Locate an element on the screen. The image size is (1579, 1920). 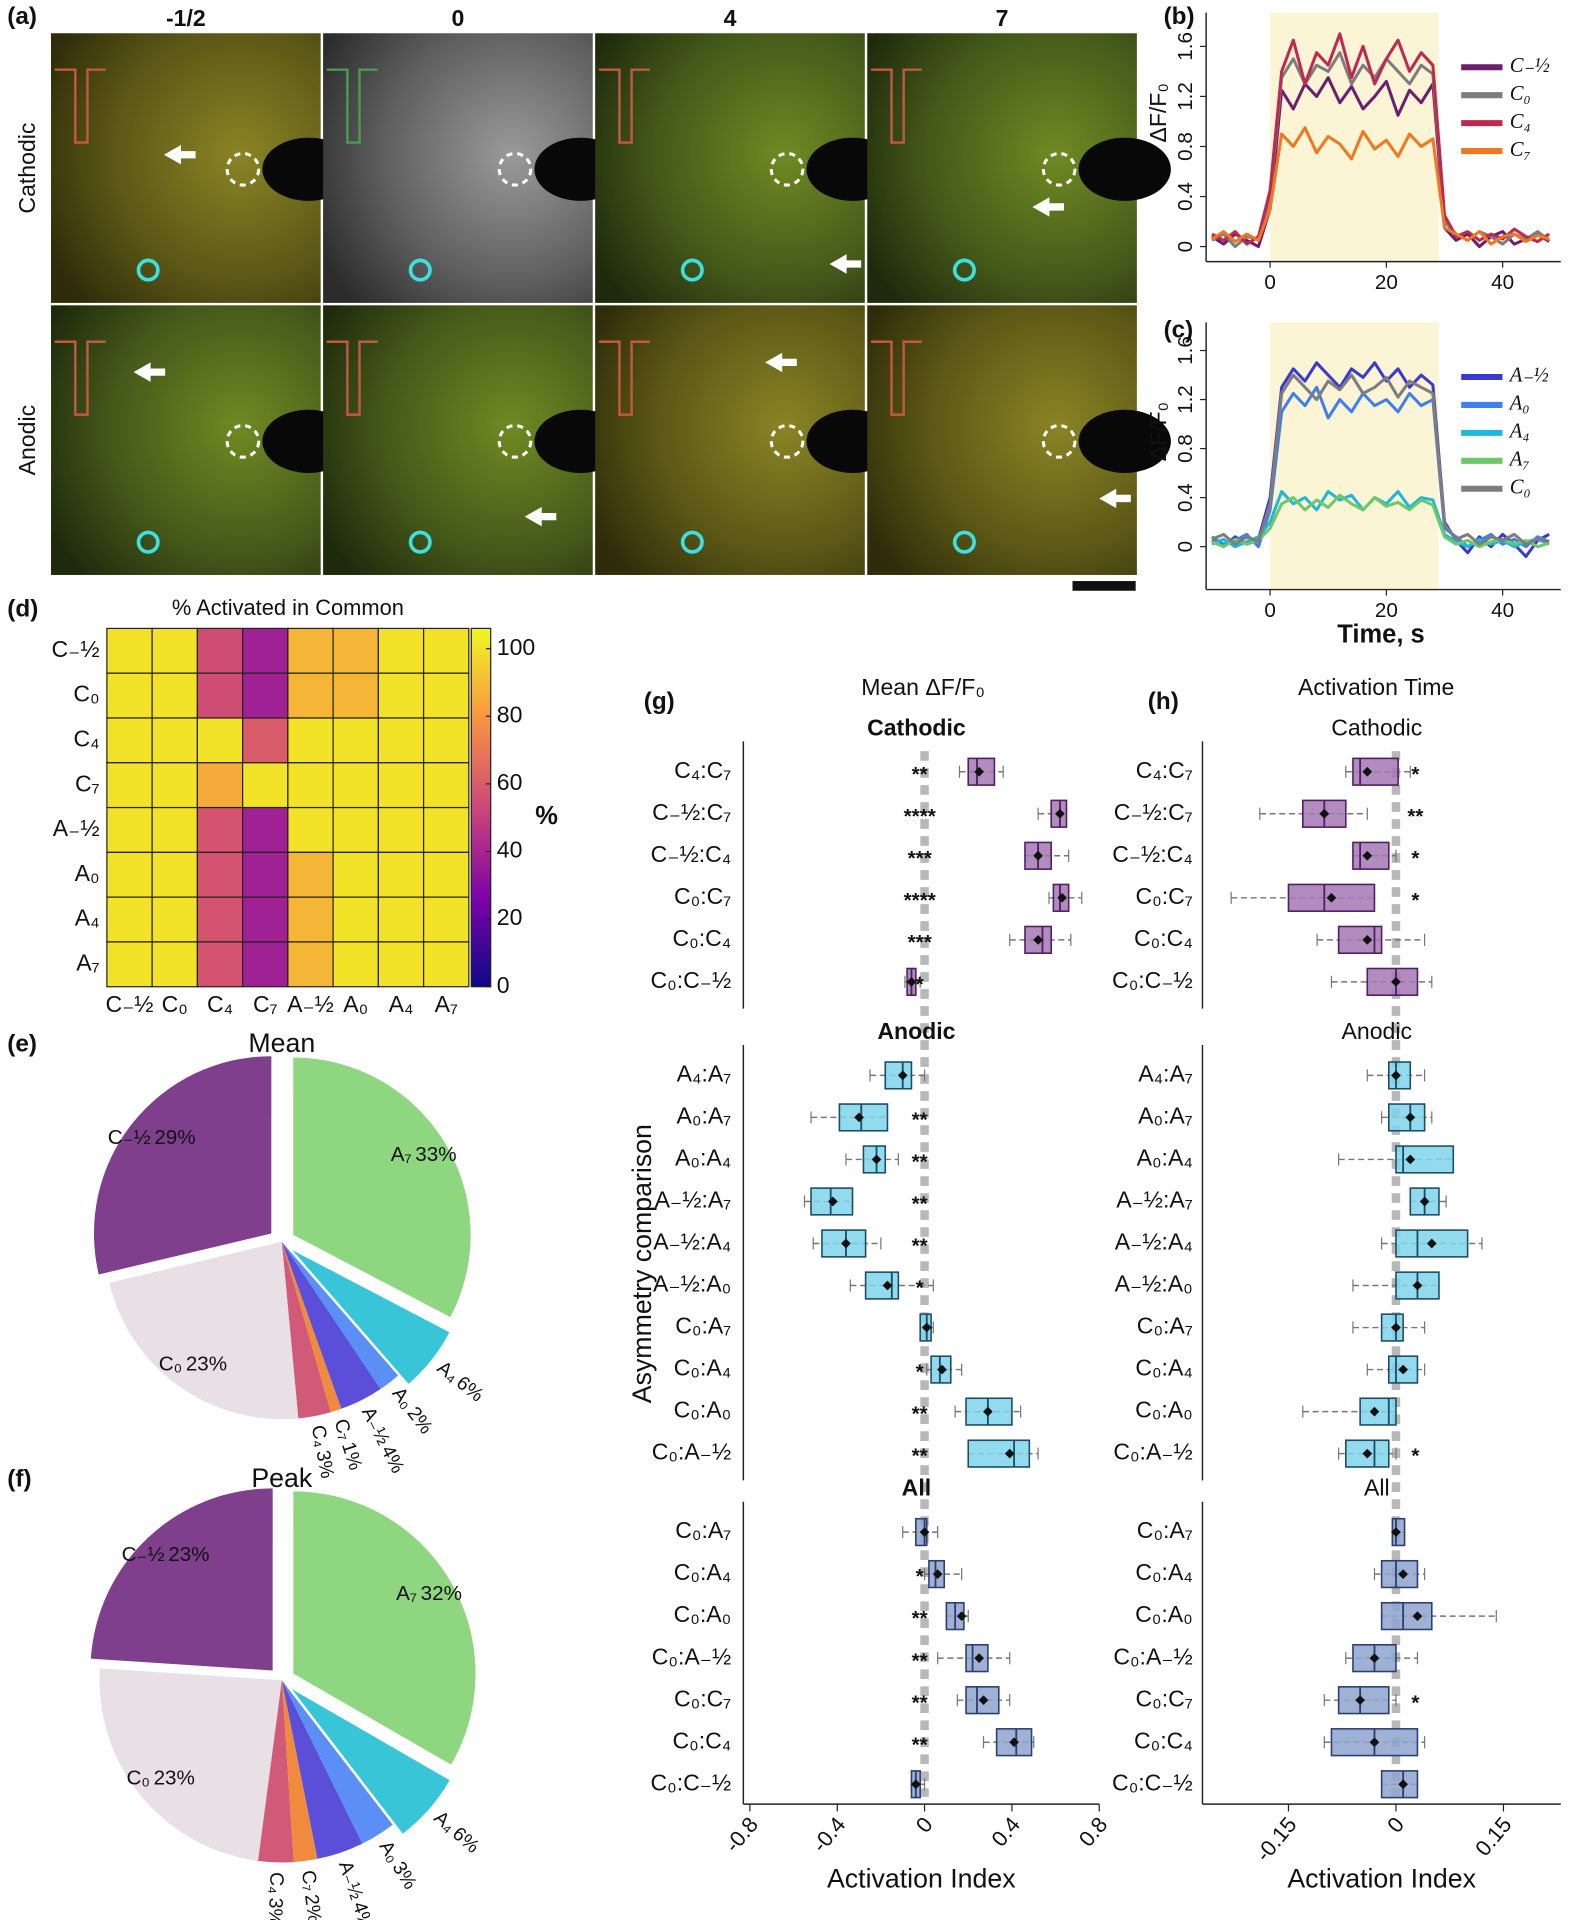
x-tick-label: -0.8 is located at coordinates (741, 1834).